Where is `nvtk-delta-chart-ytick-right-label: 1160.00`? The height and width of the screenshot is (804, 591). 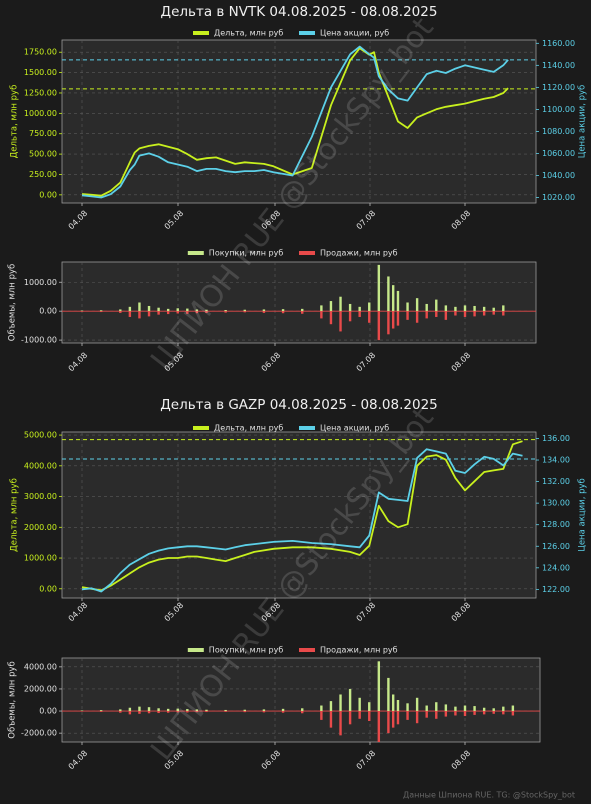
nvtk-delta-chart-ytick-right-label: 1160.00 is located at coordinates (558, 43).